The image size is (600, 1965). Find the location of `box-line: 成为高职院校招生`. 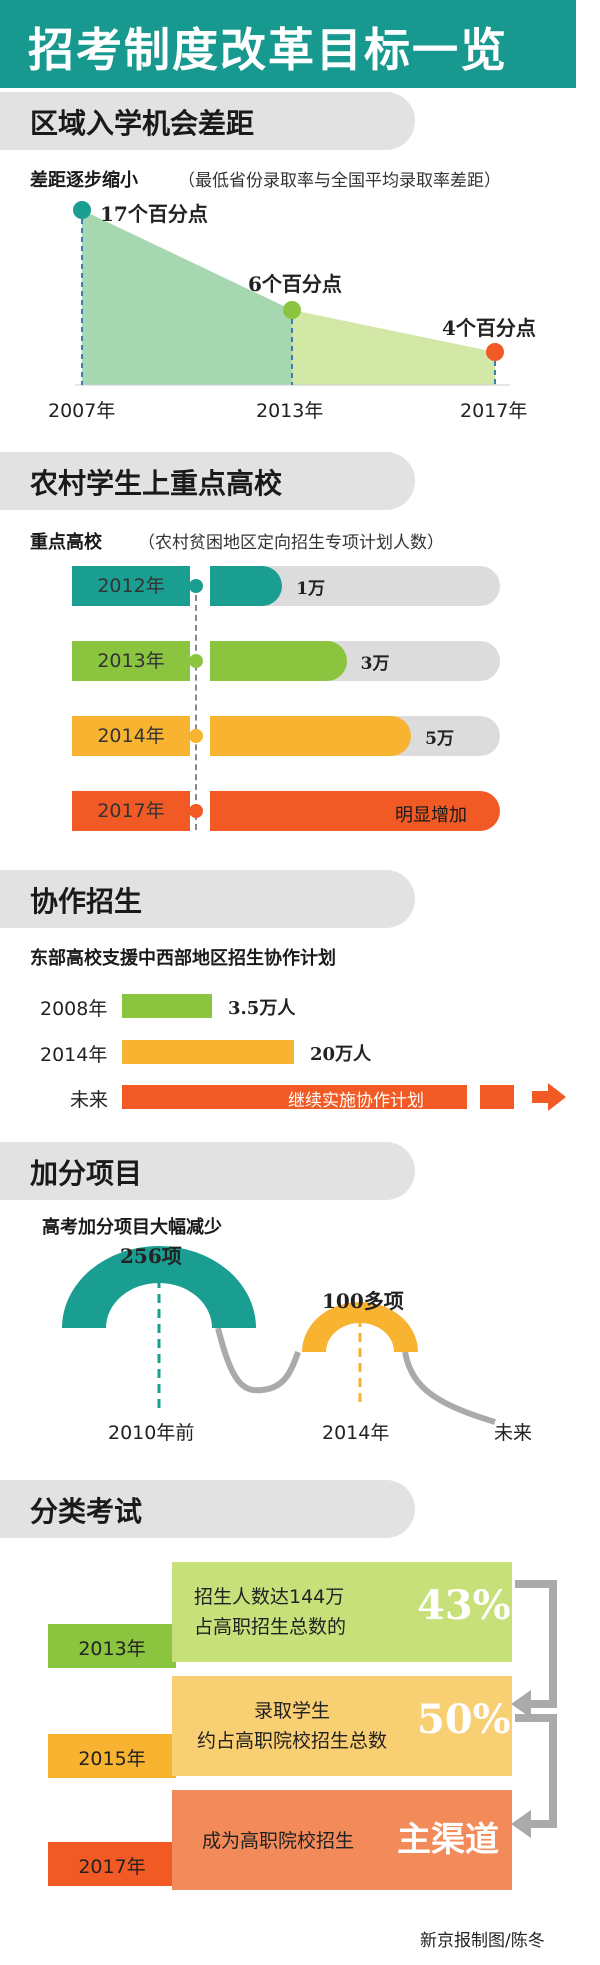

box-line: 成为高职院校招生 is located at coordinates (278, 1841).